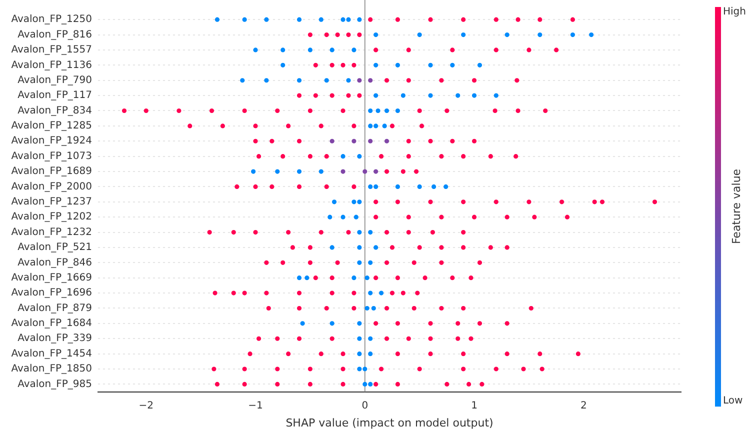 This screenshot has width=749, height=434. I want to click on x-tick-label: 2, so click(583, 406).